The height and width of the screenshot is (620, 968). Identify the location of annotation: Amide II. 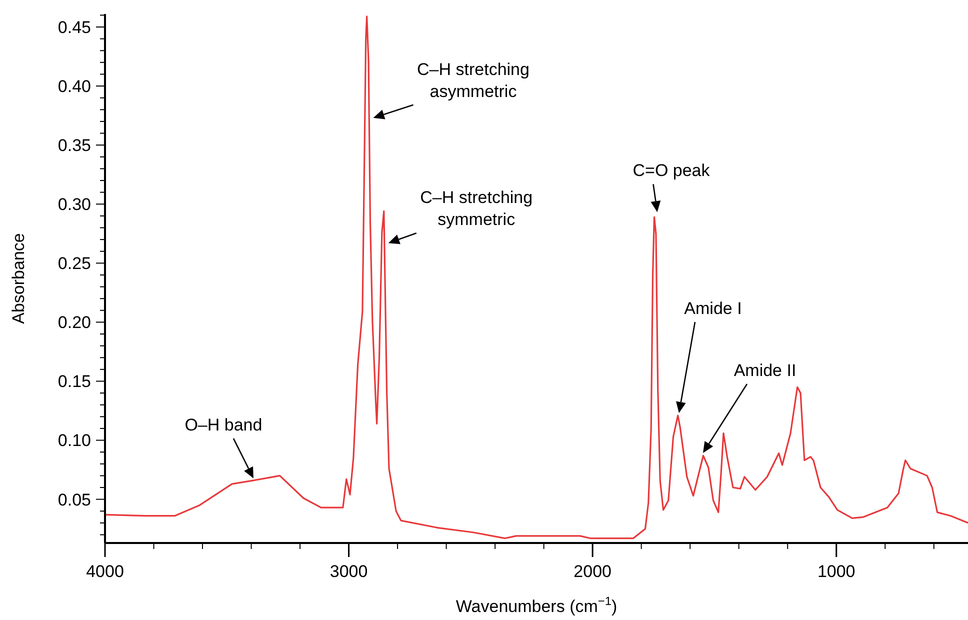
(765, 370).